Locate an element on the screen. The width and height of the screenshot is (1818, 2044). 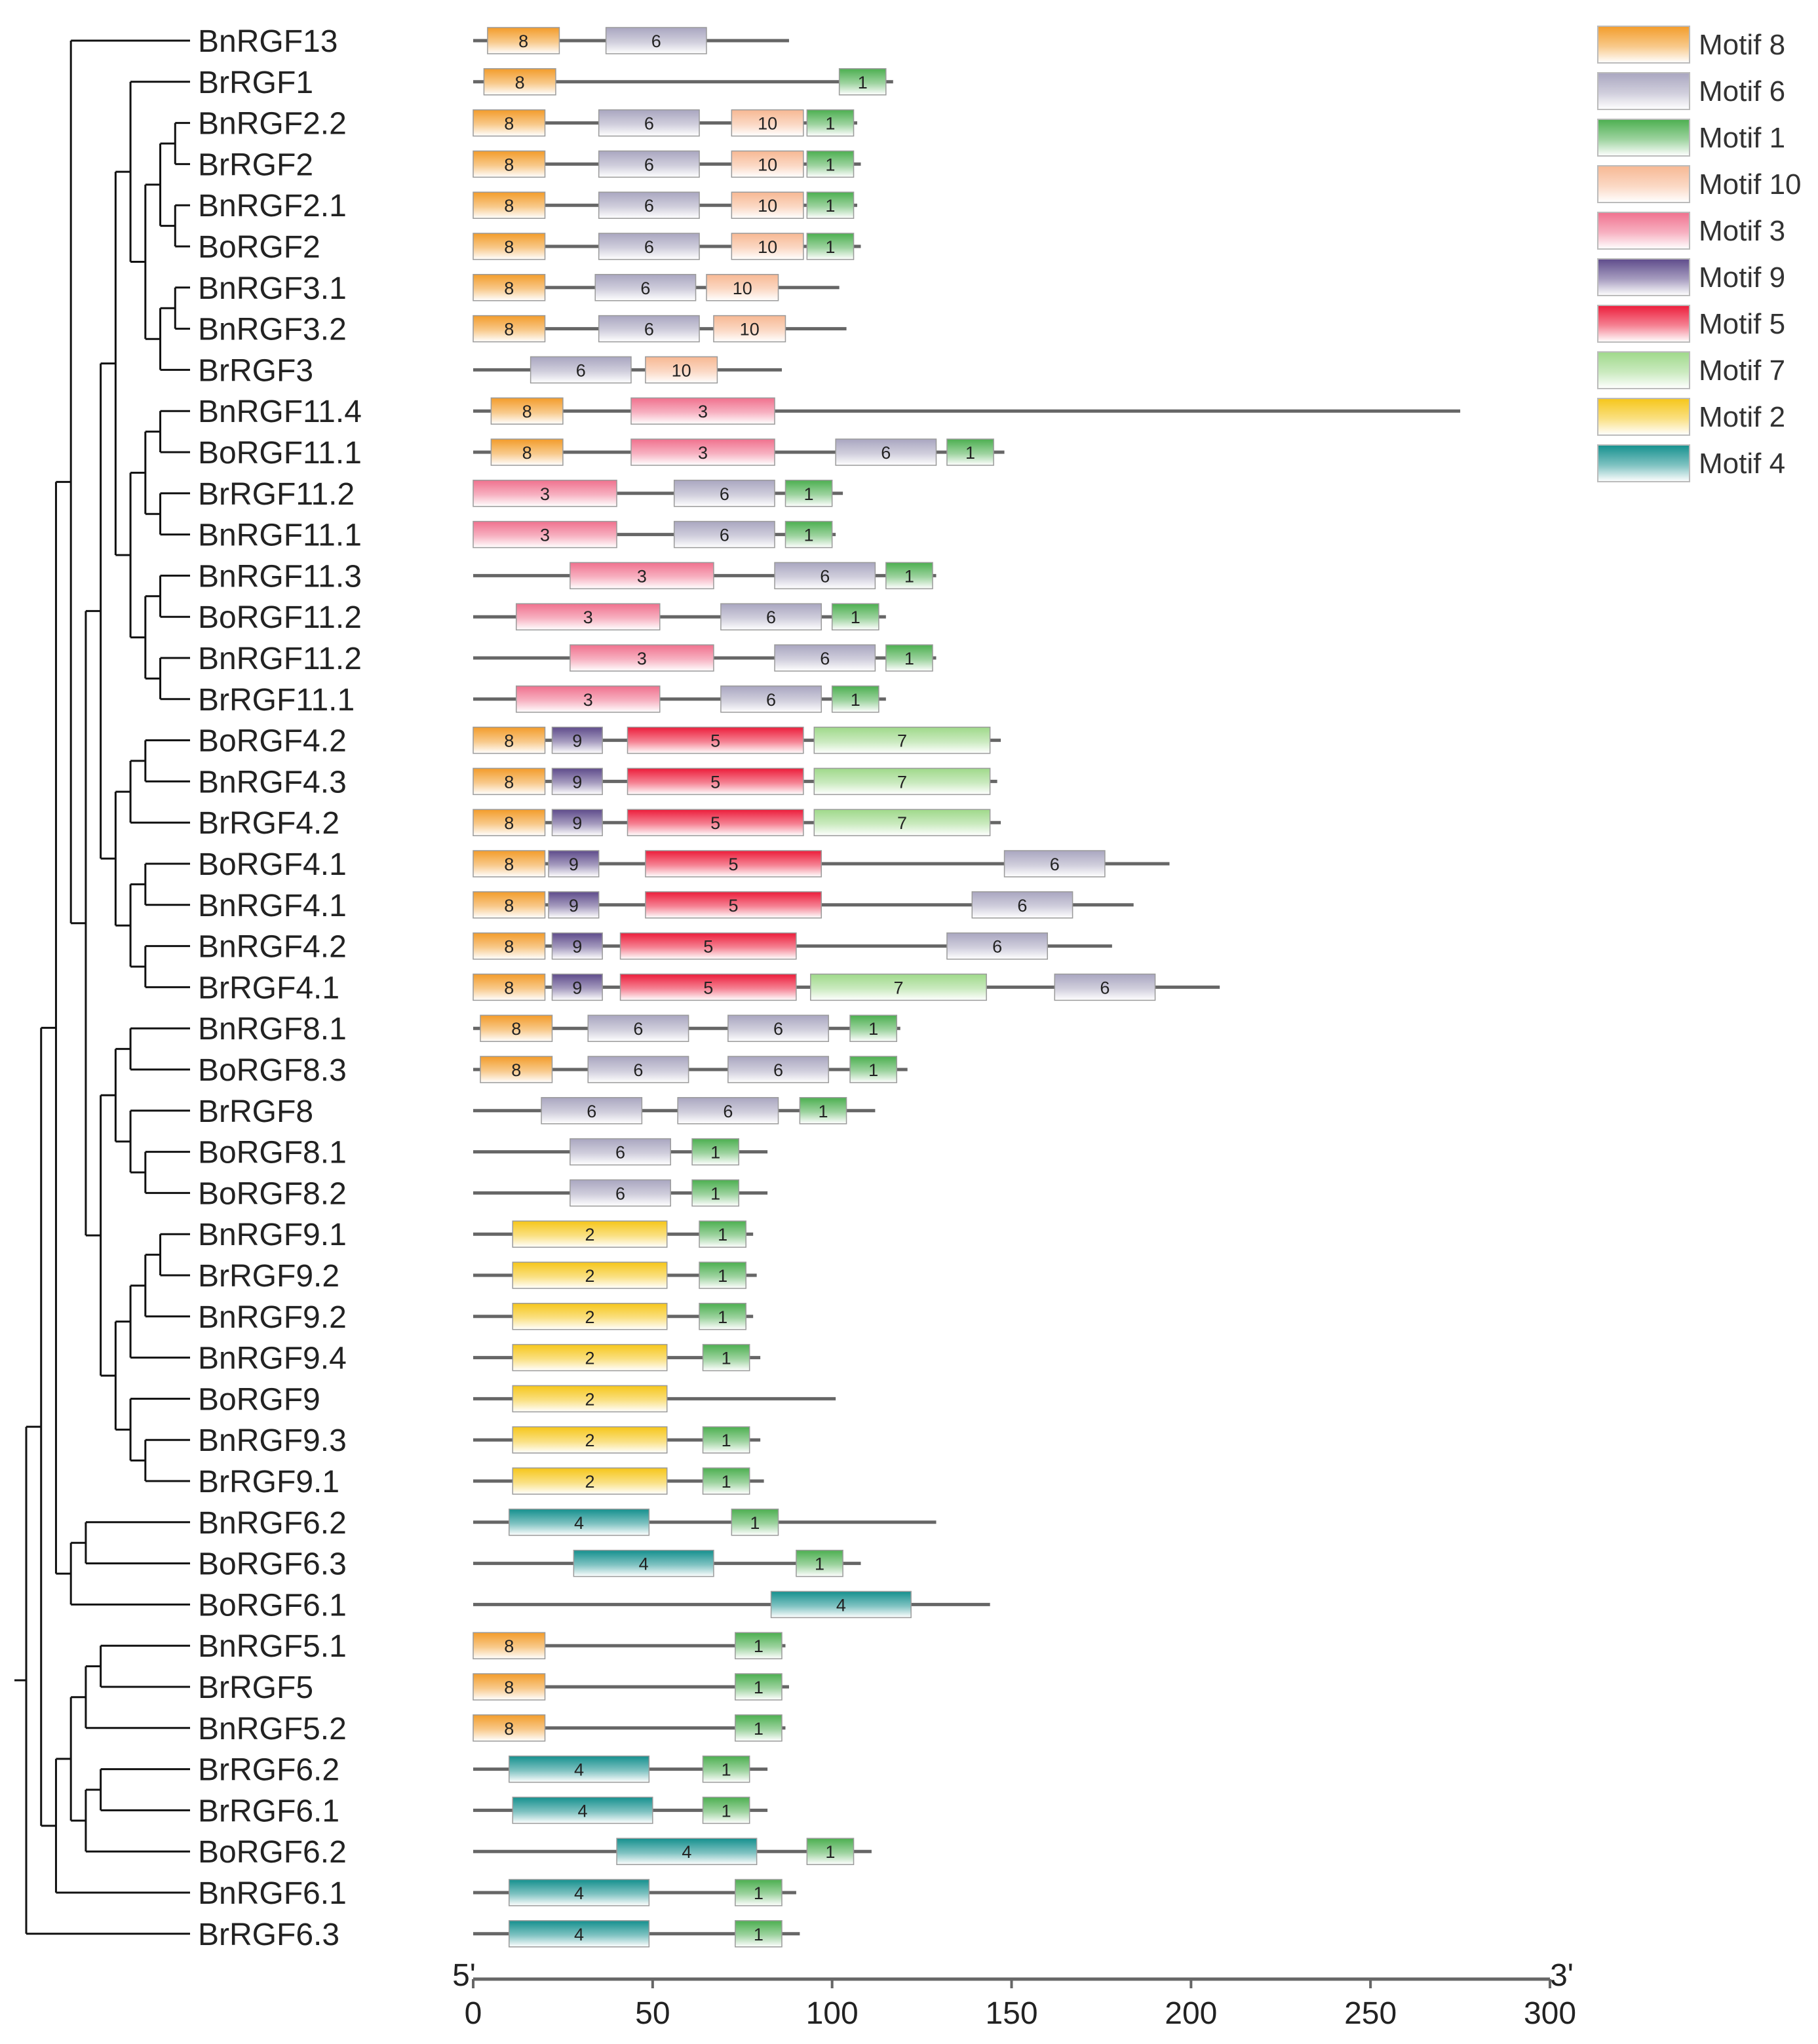
phylogenetic-tree is located at coordinates (102, 987).